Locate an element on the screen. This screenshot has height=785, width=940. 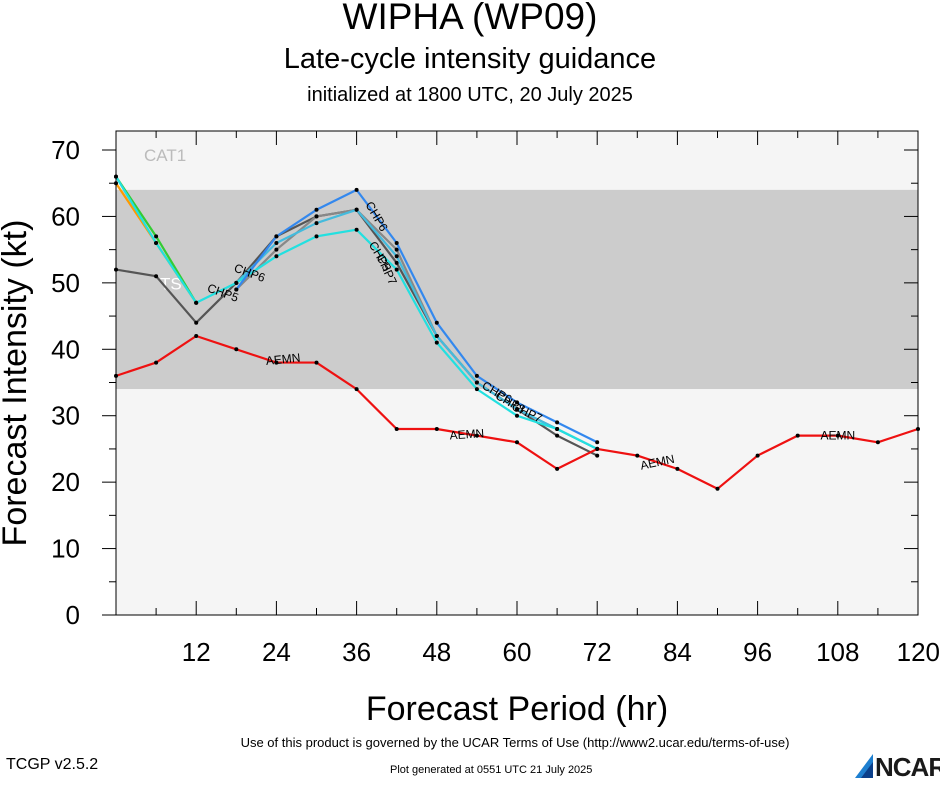
series-line-chp6 is located at coordinates (416, 316).